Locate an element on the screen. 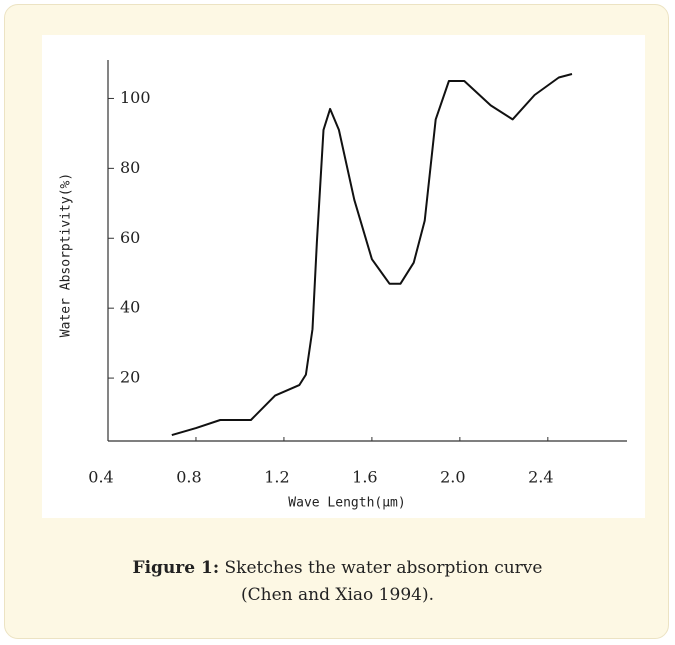 This screenshot has width=675, height=645. caption-label: Figure 1: is located at coordinates (176, 568).